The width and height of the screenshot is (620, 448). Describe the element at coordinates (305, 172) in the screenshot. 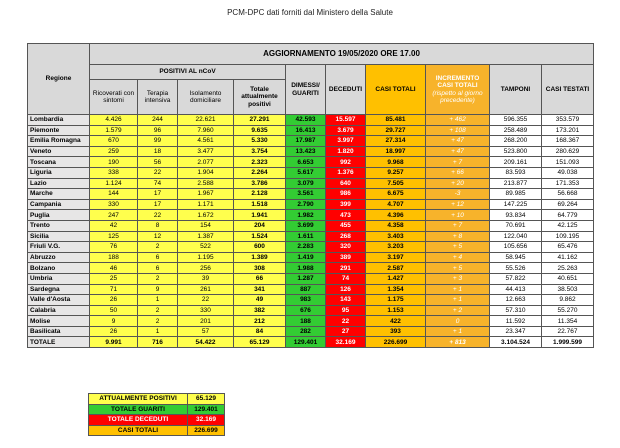

I see `value-cell: 5.617` at that location.